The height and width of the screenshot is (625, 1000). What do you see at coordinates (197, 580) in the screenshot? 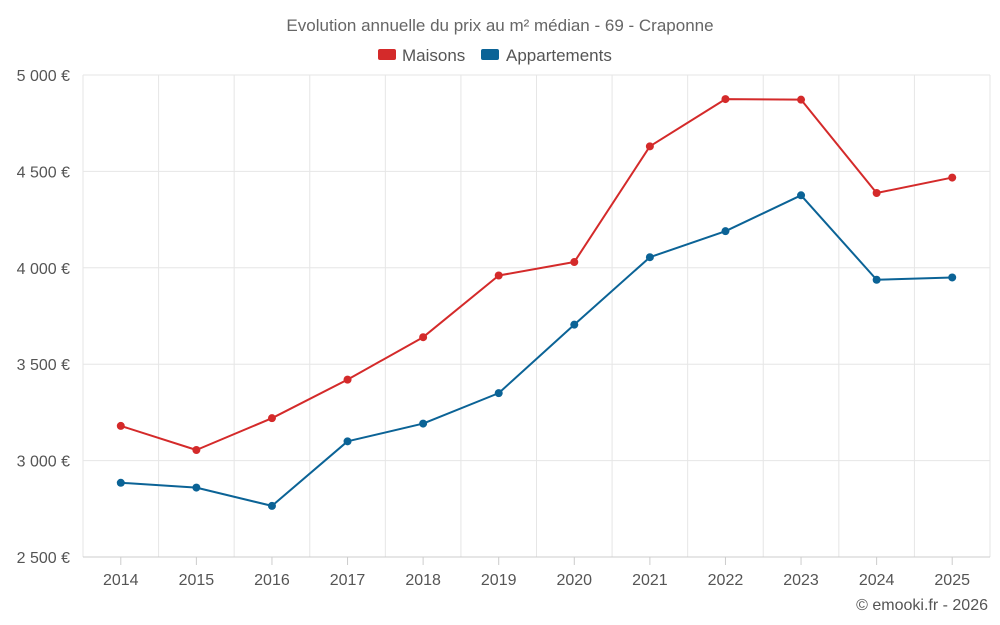
I see `x-tick-label: 2015` at bounding box center [197, 580].